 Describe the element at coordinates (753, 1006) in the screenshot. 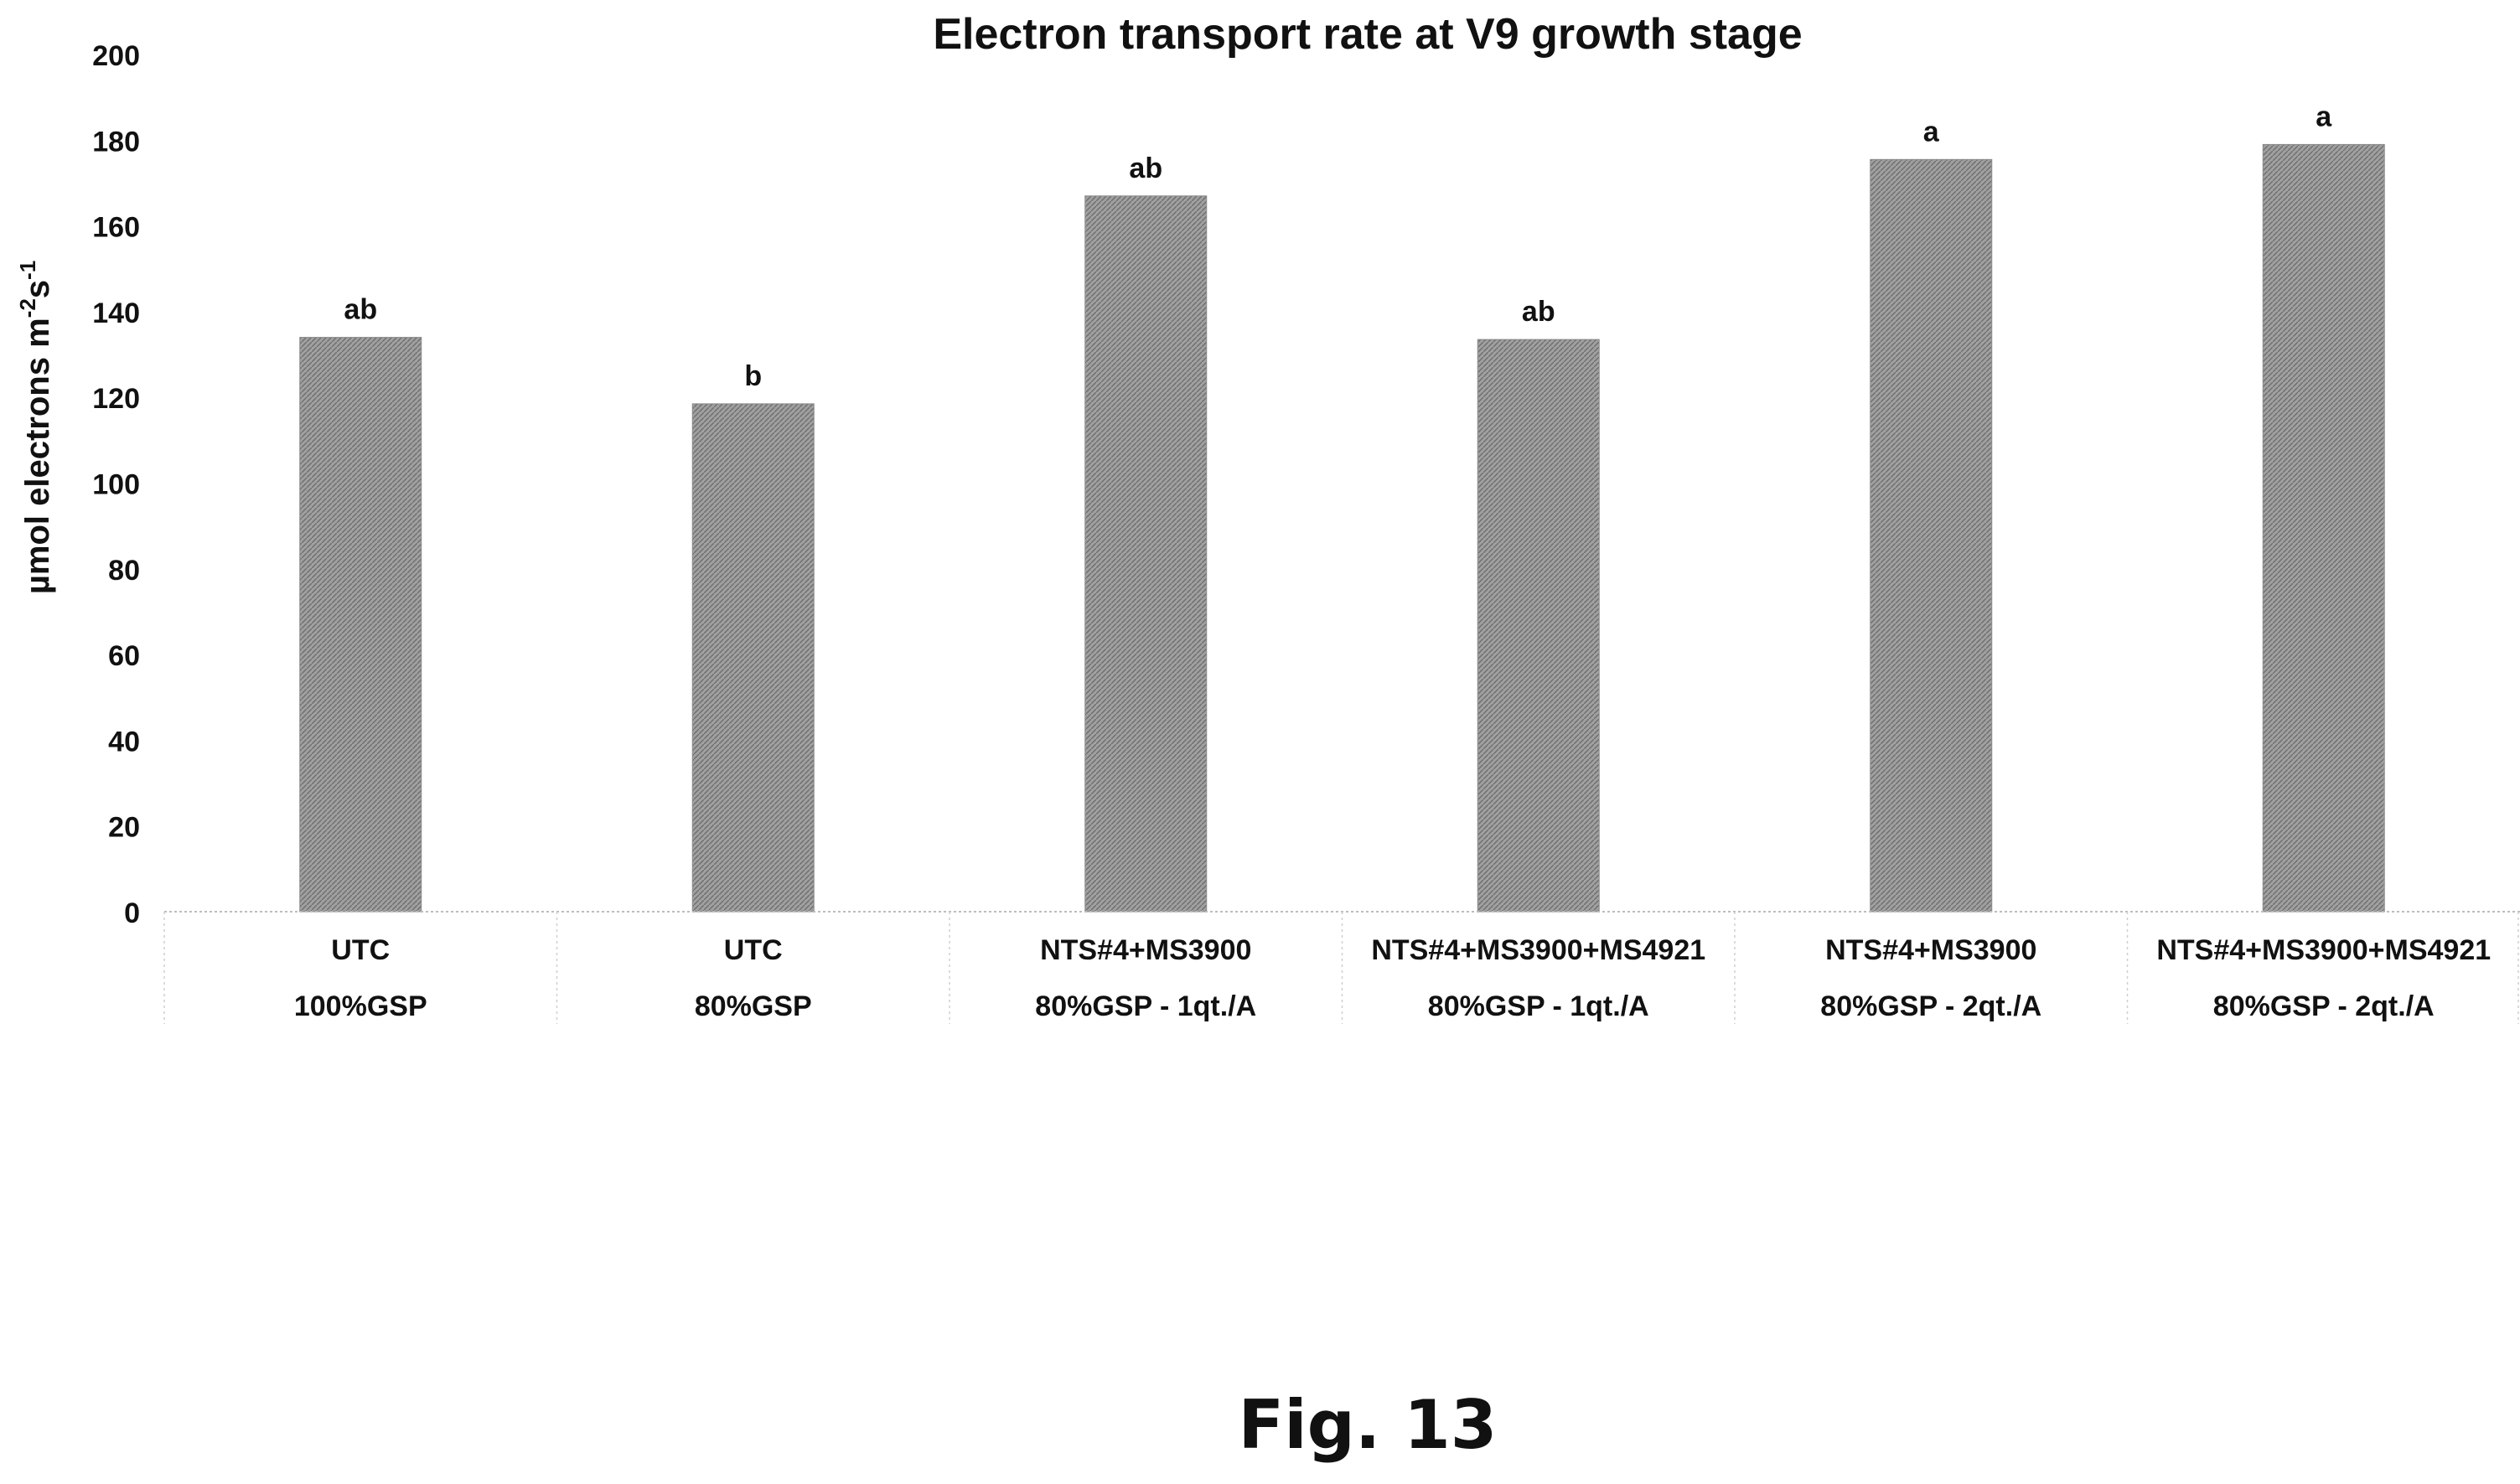

I see `category-label-line2: 80%GSP` at that location.